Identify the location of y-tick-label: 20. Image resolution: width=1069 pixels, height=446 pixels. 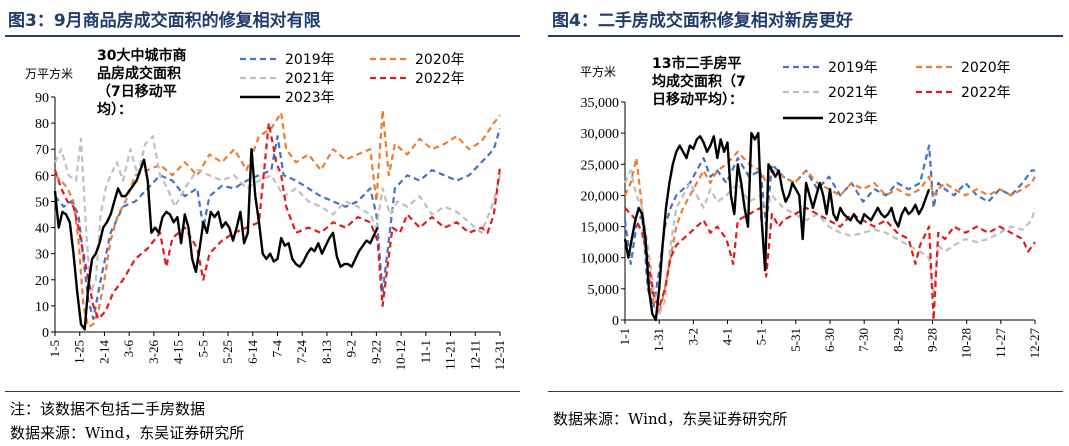
(42, 281).